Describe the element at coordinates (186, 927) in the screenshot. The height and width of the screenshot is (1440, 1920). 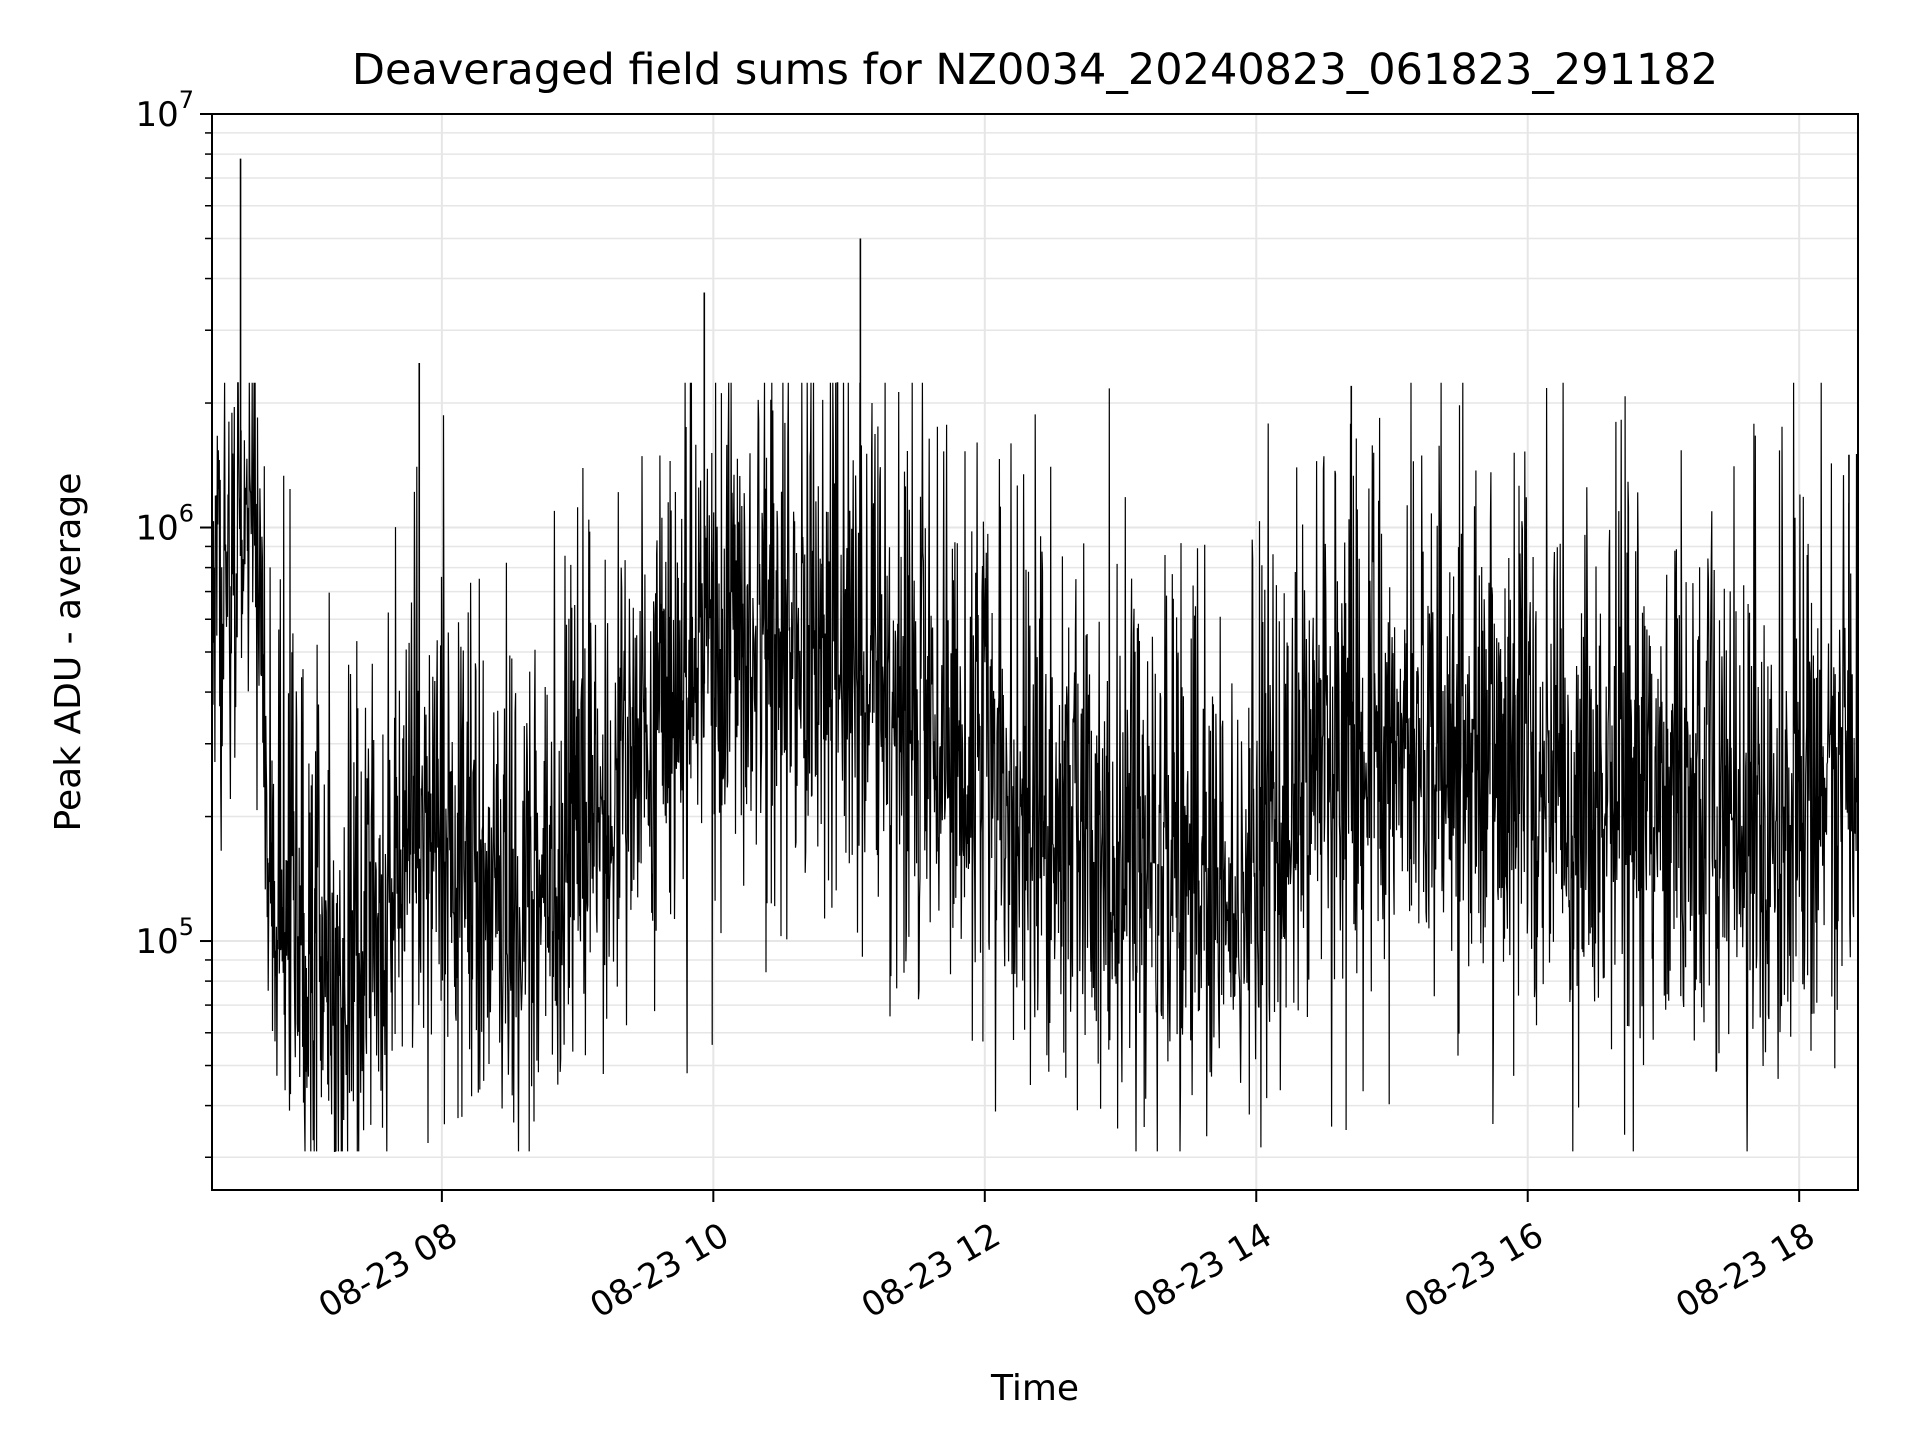
I see `y-tick-exponent: 5` at that location.